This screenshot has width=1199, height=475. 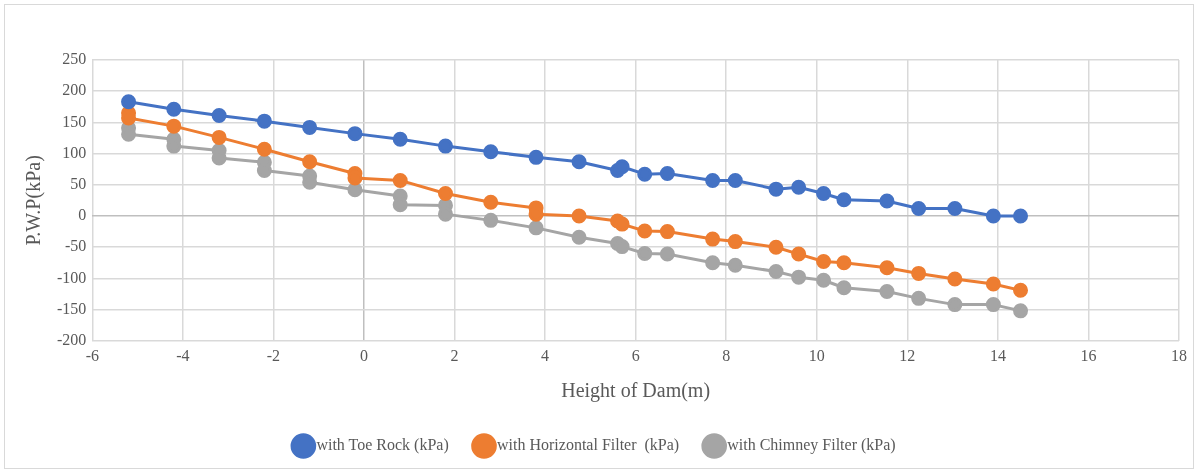 I want to click on y-tick-label: 100, so click(x=74, y=152).